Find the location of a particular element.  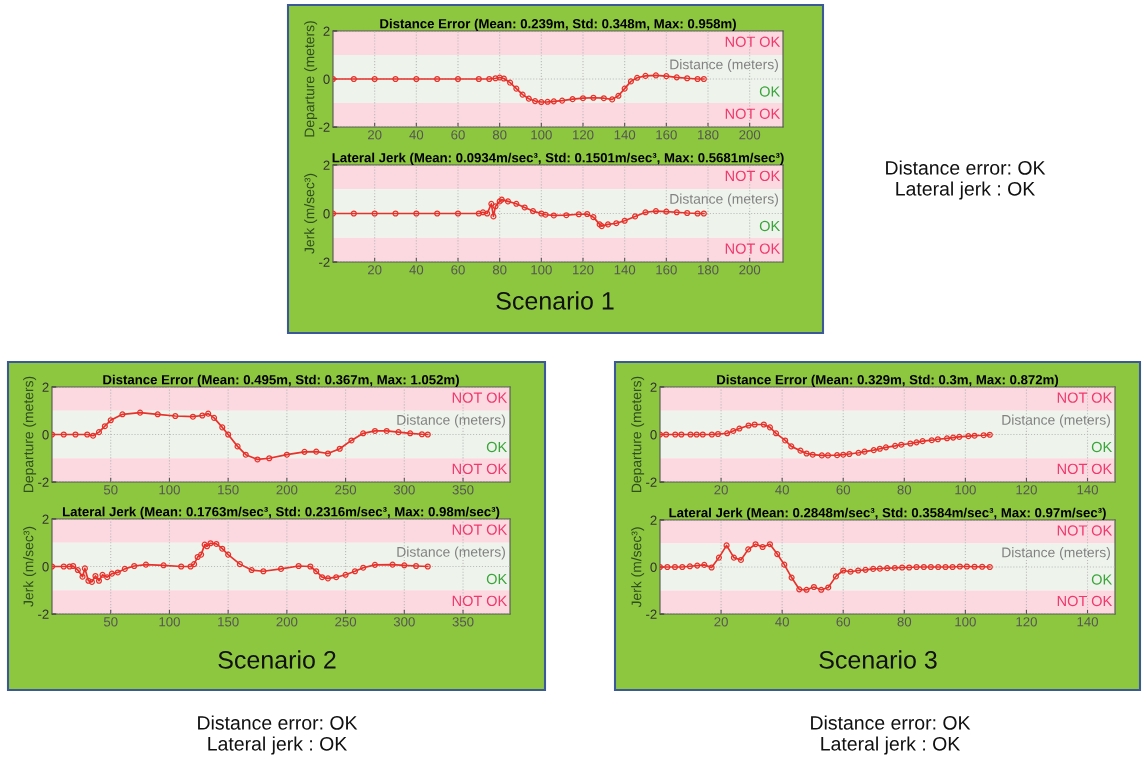

y-tick-label: 2 is located at coordinates (653, 387).